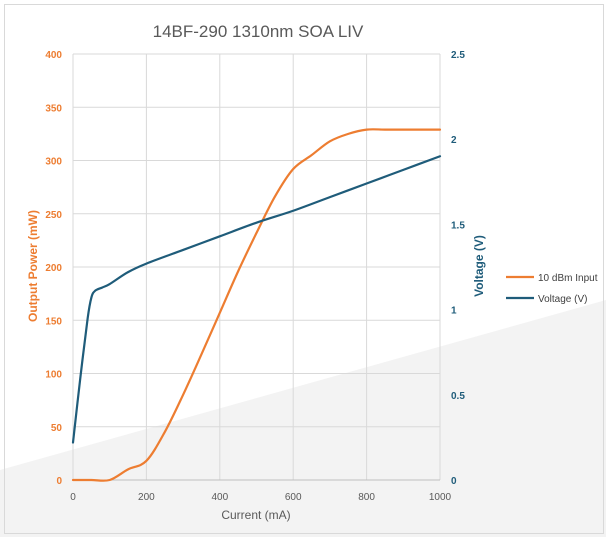 The height and width of the screenshot is (542, 606). What do you see at coordinates (458, 55) in the screenshot?
I see `y-right-tick-label: 2.5` at bounding box center [458, 55].